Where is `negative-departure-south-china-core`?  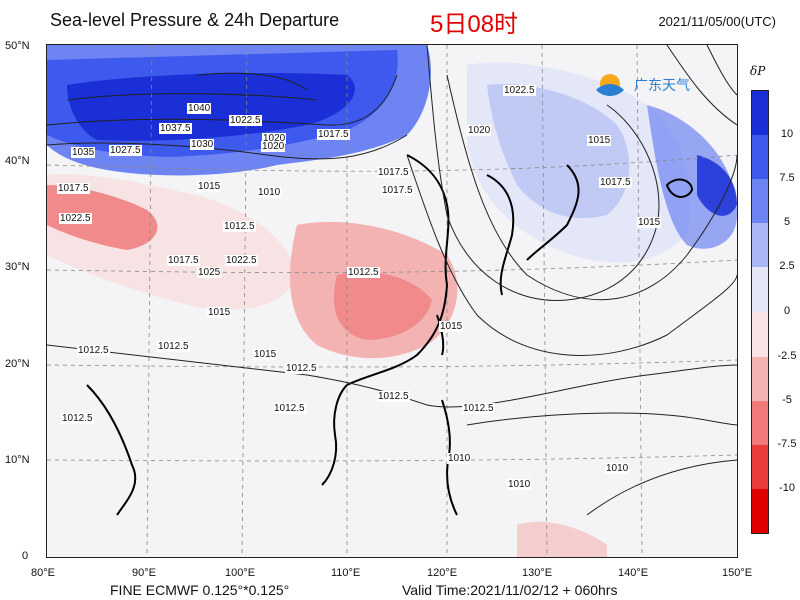 negative-departure-south-china-core is located at coordinates (382, 305).